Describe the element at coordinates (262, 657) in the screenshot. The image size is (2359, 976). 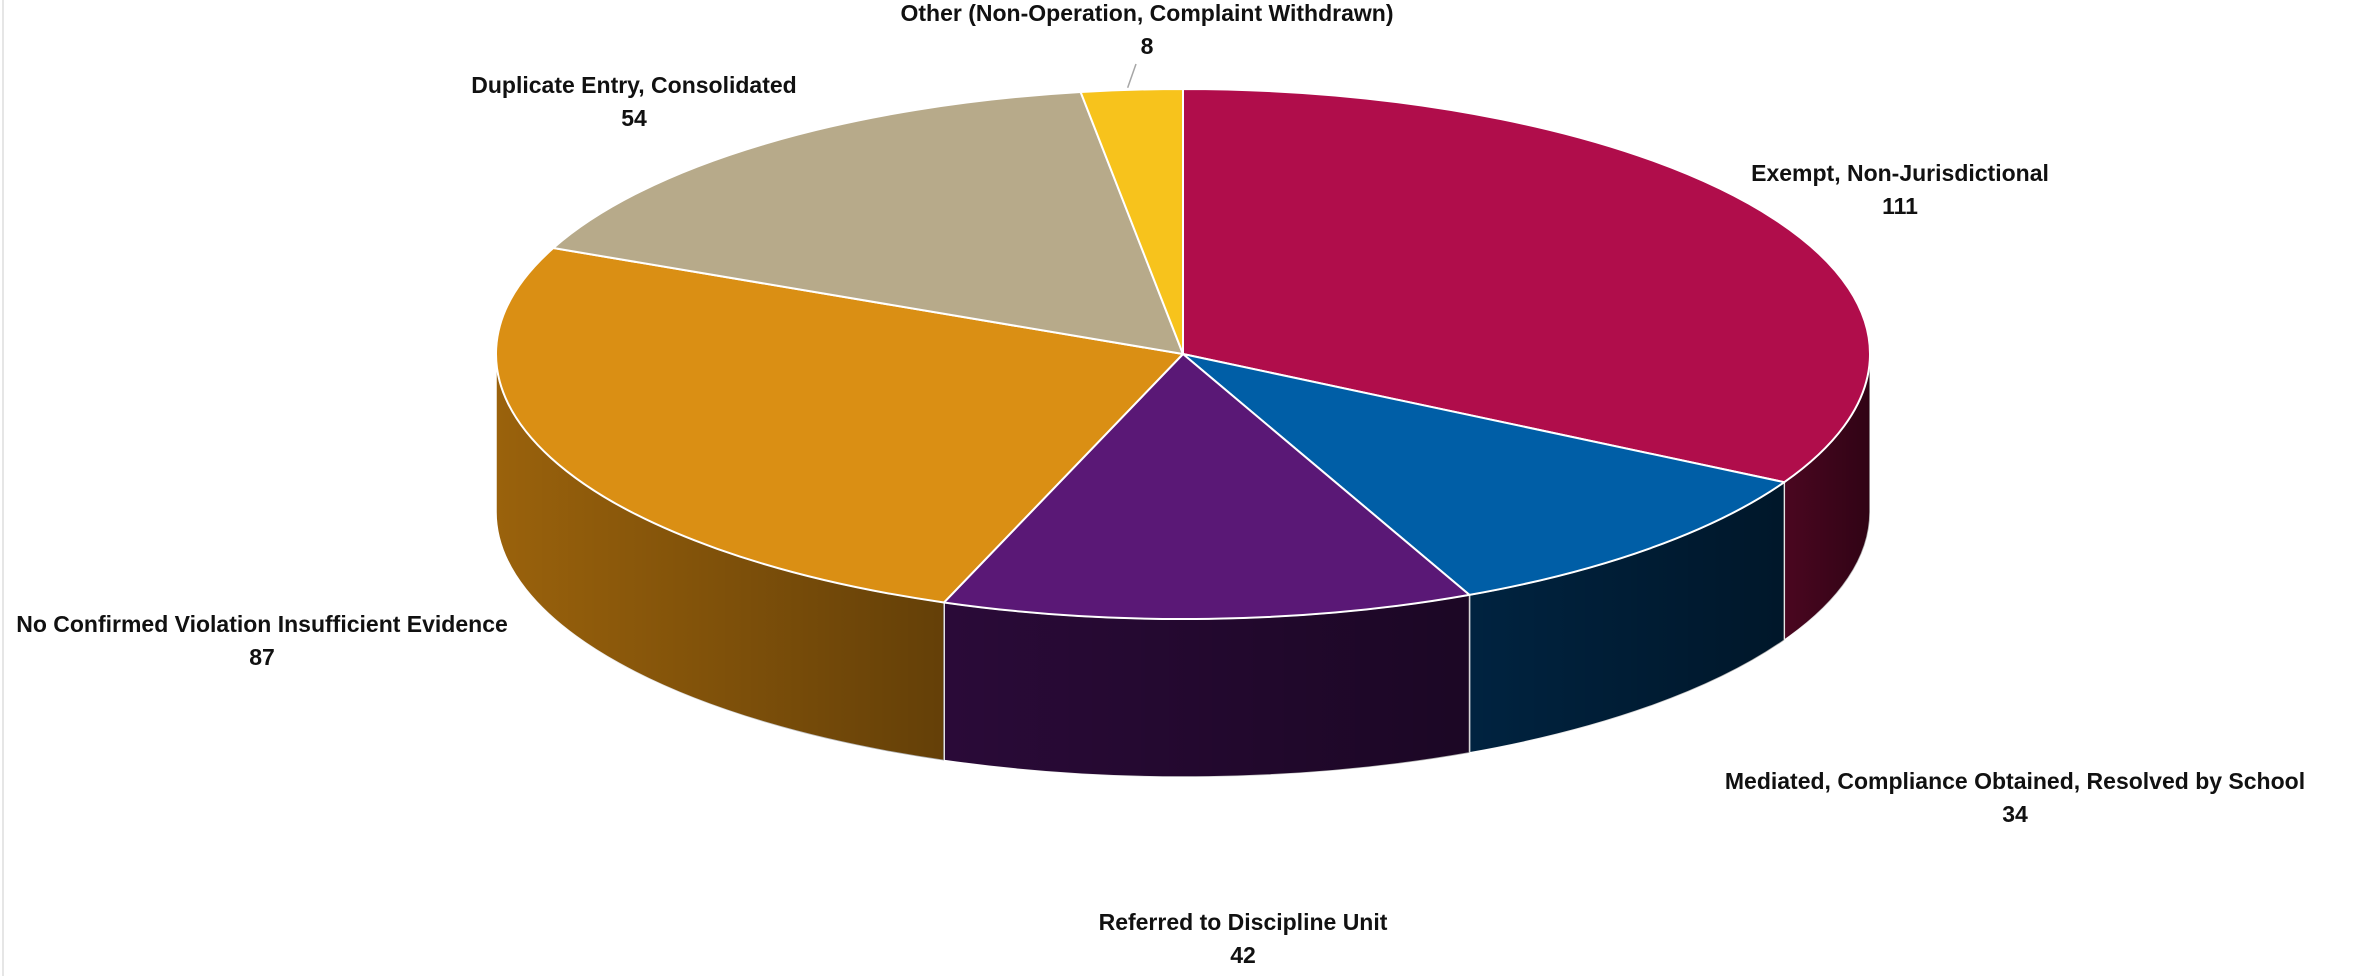
I see `data-label-value: 87` at that location.